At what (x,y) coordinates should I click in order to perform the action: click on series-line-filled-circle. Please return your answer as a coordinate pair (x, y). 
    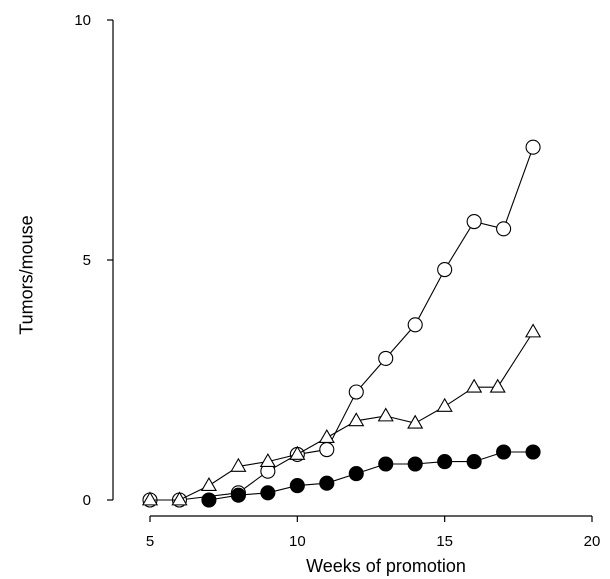
    Looking at the image, I should click on (371, 476).